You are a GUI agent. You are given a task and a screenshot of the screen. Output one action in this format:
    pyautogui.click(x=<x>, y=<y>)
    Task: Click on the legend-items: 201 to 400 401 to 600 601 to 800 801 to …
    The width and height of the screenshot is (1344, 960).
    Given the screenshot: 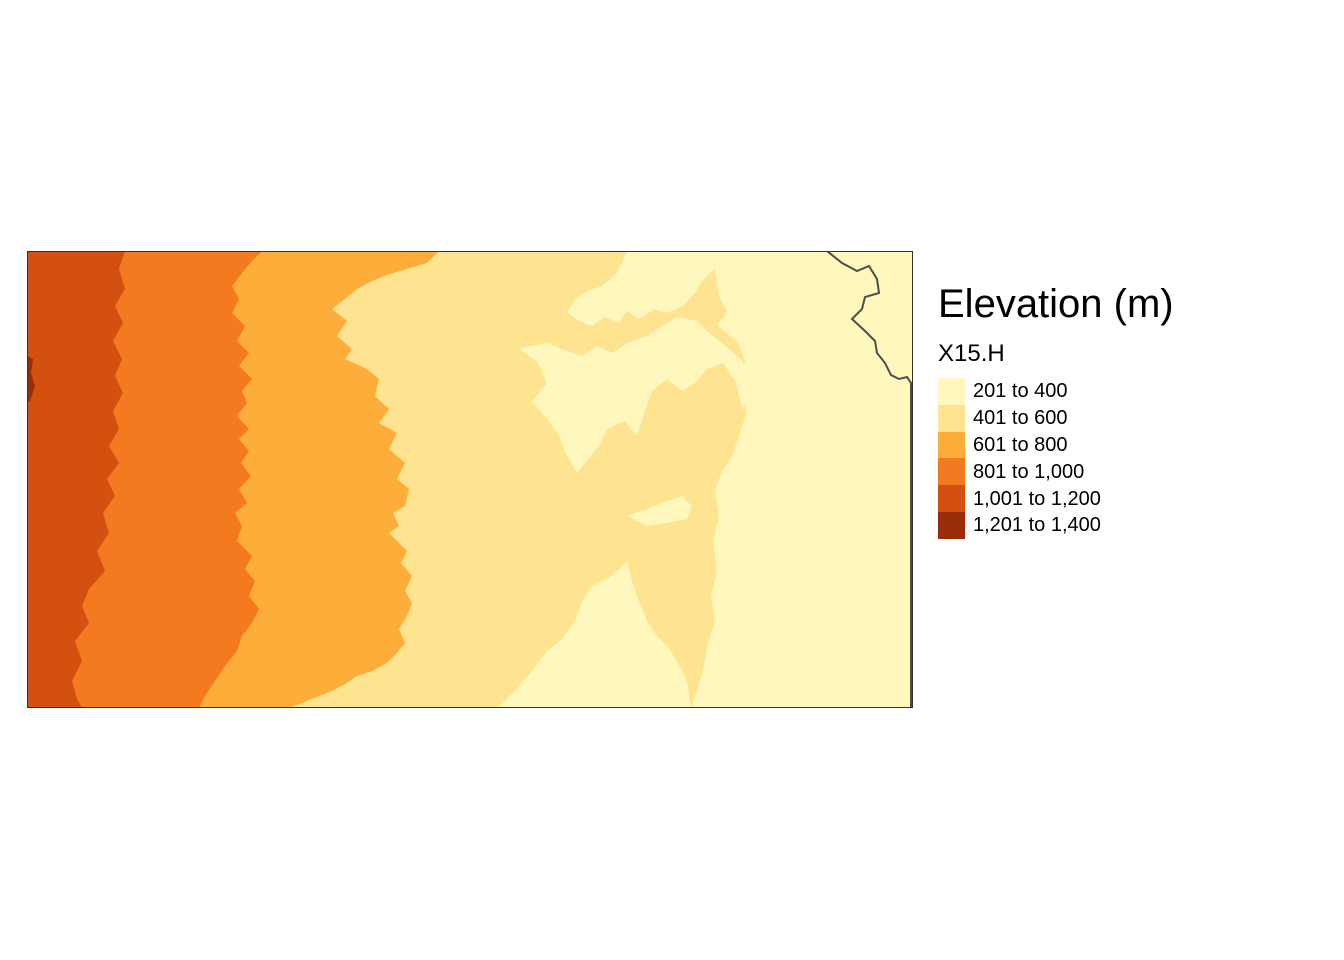 What is the action you would take?
    pyautogui.click(x=1056, y=458)
    